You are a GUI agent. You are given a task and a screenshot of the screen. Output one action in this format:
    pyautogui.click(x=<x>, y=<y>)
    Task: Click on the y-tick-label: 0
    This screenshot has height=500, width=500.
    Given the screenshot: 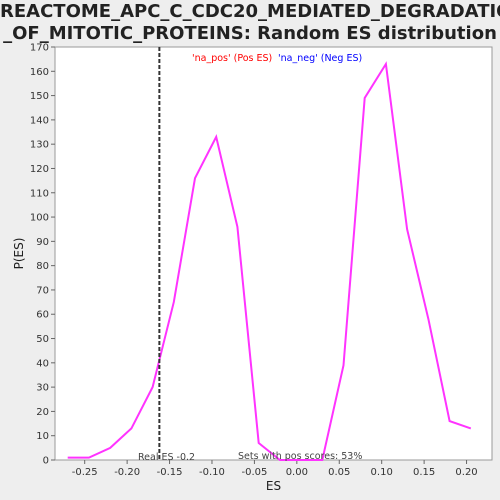 What is the action you would take?
    pyautogui.click(x=46, y=461)
    